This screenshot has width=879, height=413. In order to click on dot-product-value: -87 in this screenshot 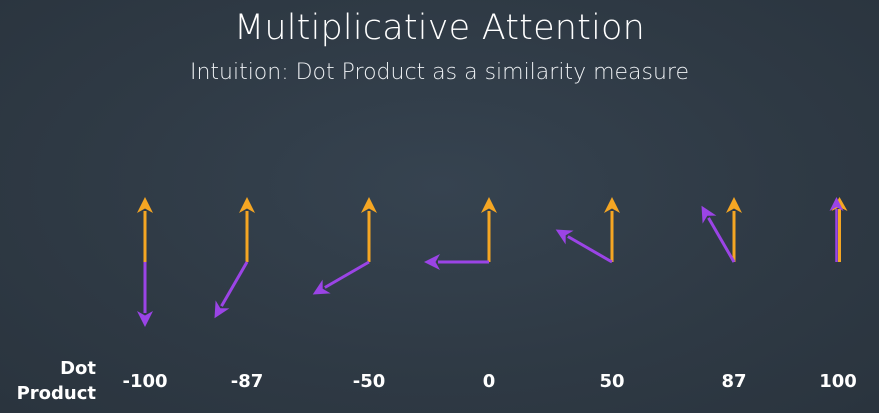, I will do `click(247, 381)`.